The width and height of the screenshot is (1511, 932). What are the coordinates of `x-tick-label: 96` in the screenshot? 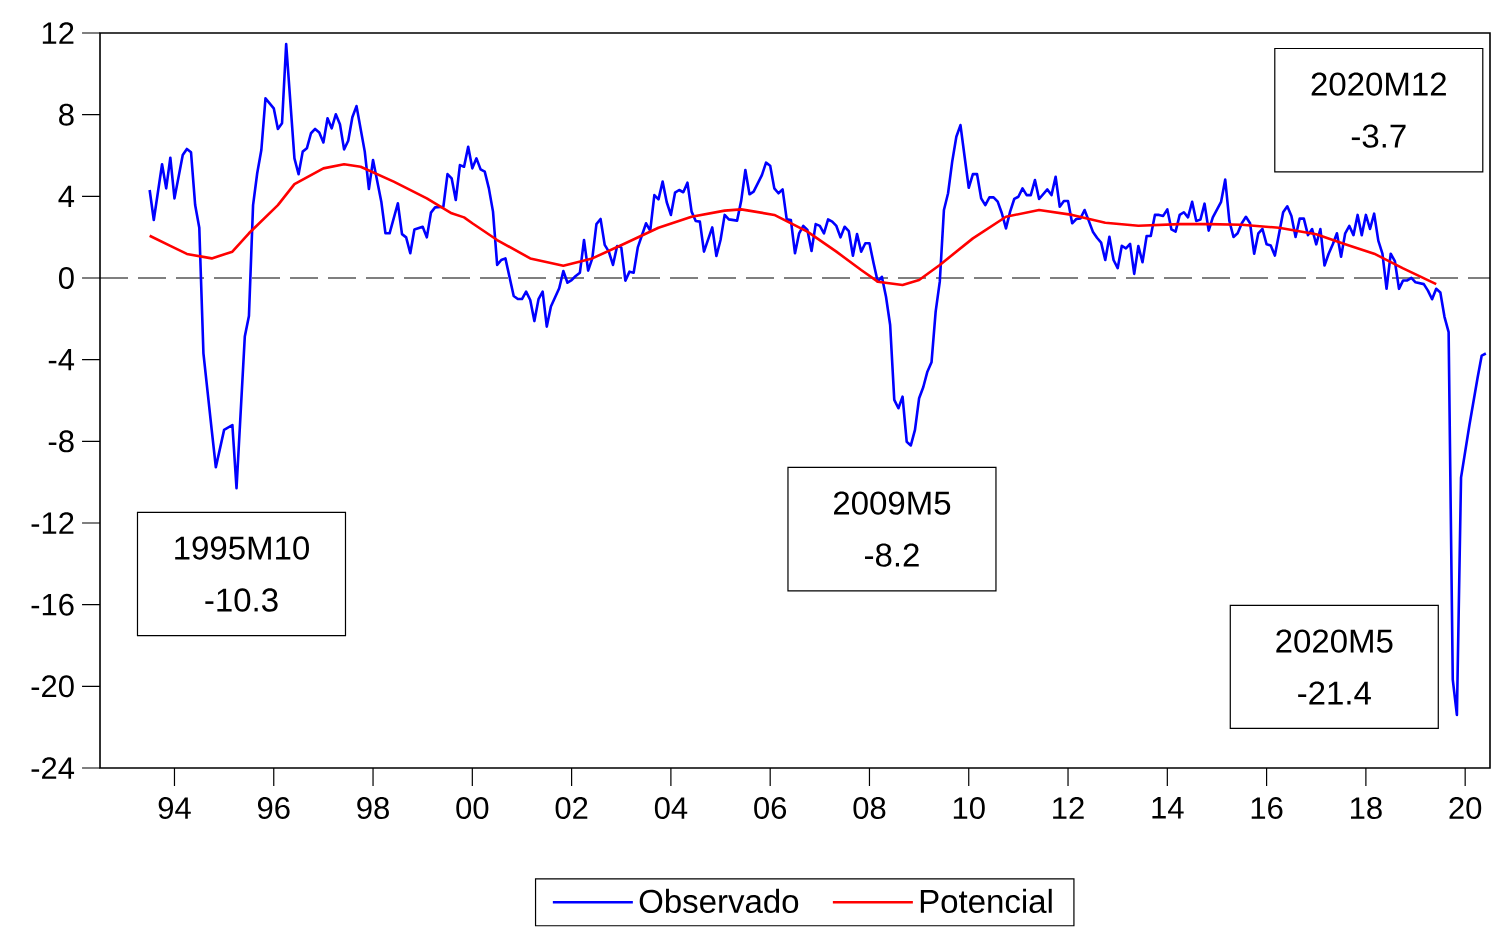 It's located at (273, 808).